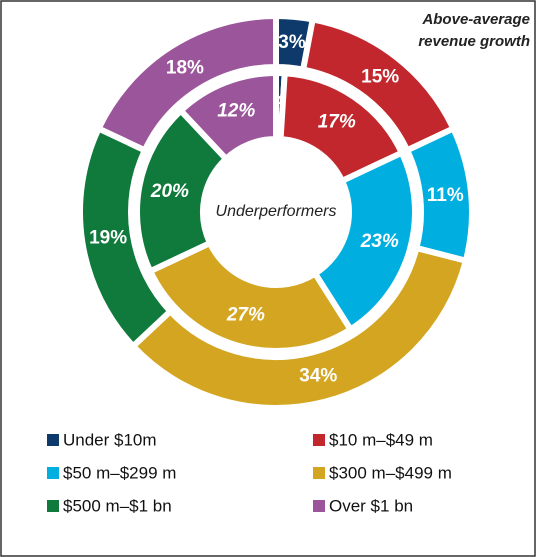  Describe the element at coordinates (318, 376) in the screenshot. I see `value-label: 34%` at that location.